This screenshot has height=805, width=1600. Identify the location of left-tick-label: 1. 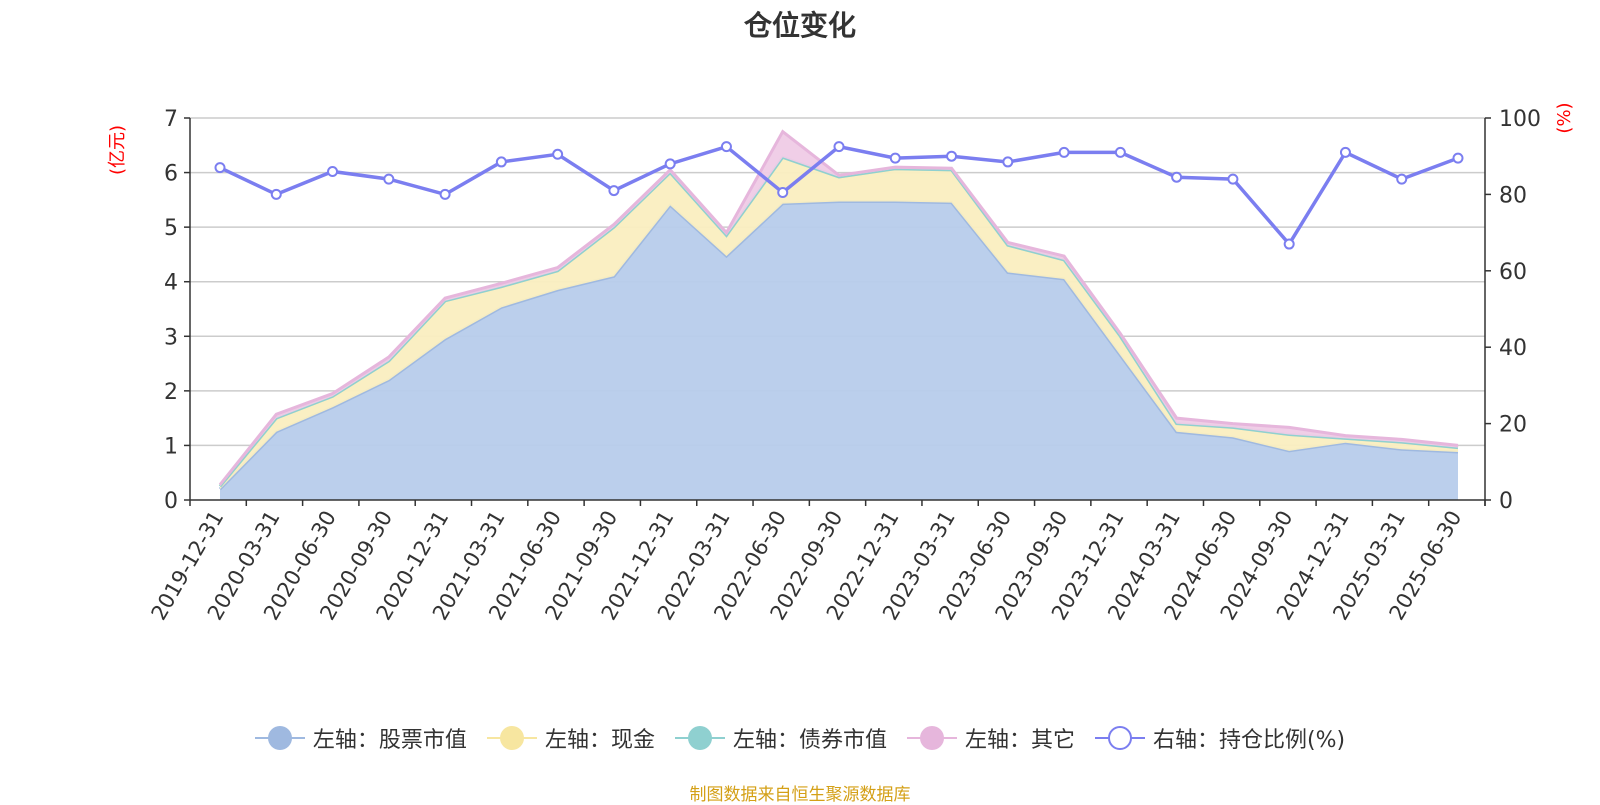
(171, 446).